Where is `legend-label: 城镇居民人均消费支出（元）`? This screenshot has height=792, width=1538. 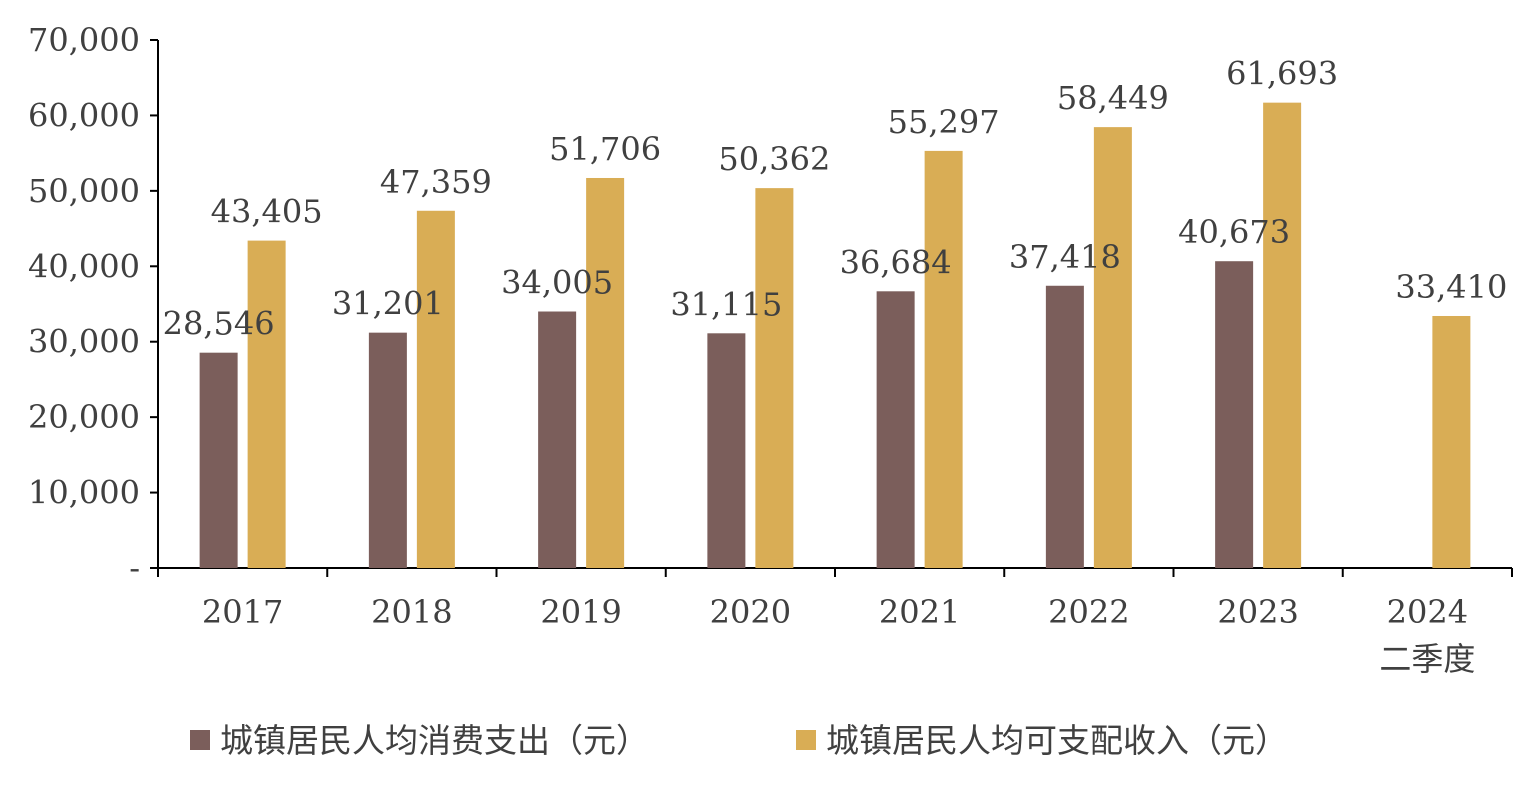 legend-label: 城镇居民人均消费支出（元） is located at coordinates (434, 740).